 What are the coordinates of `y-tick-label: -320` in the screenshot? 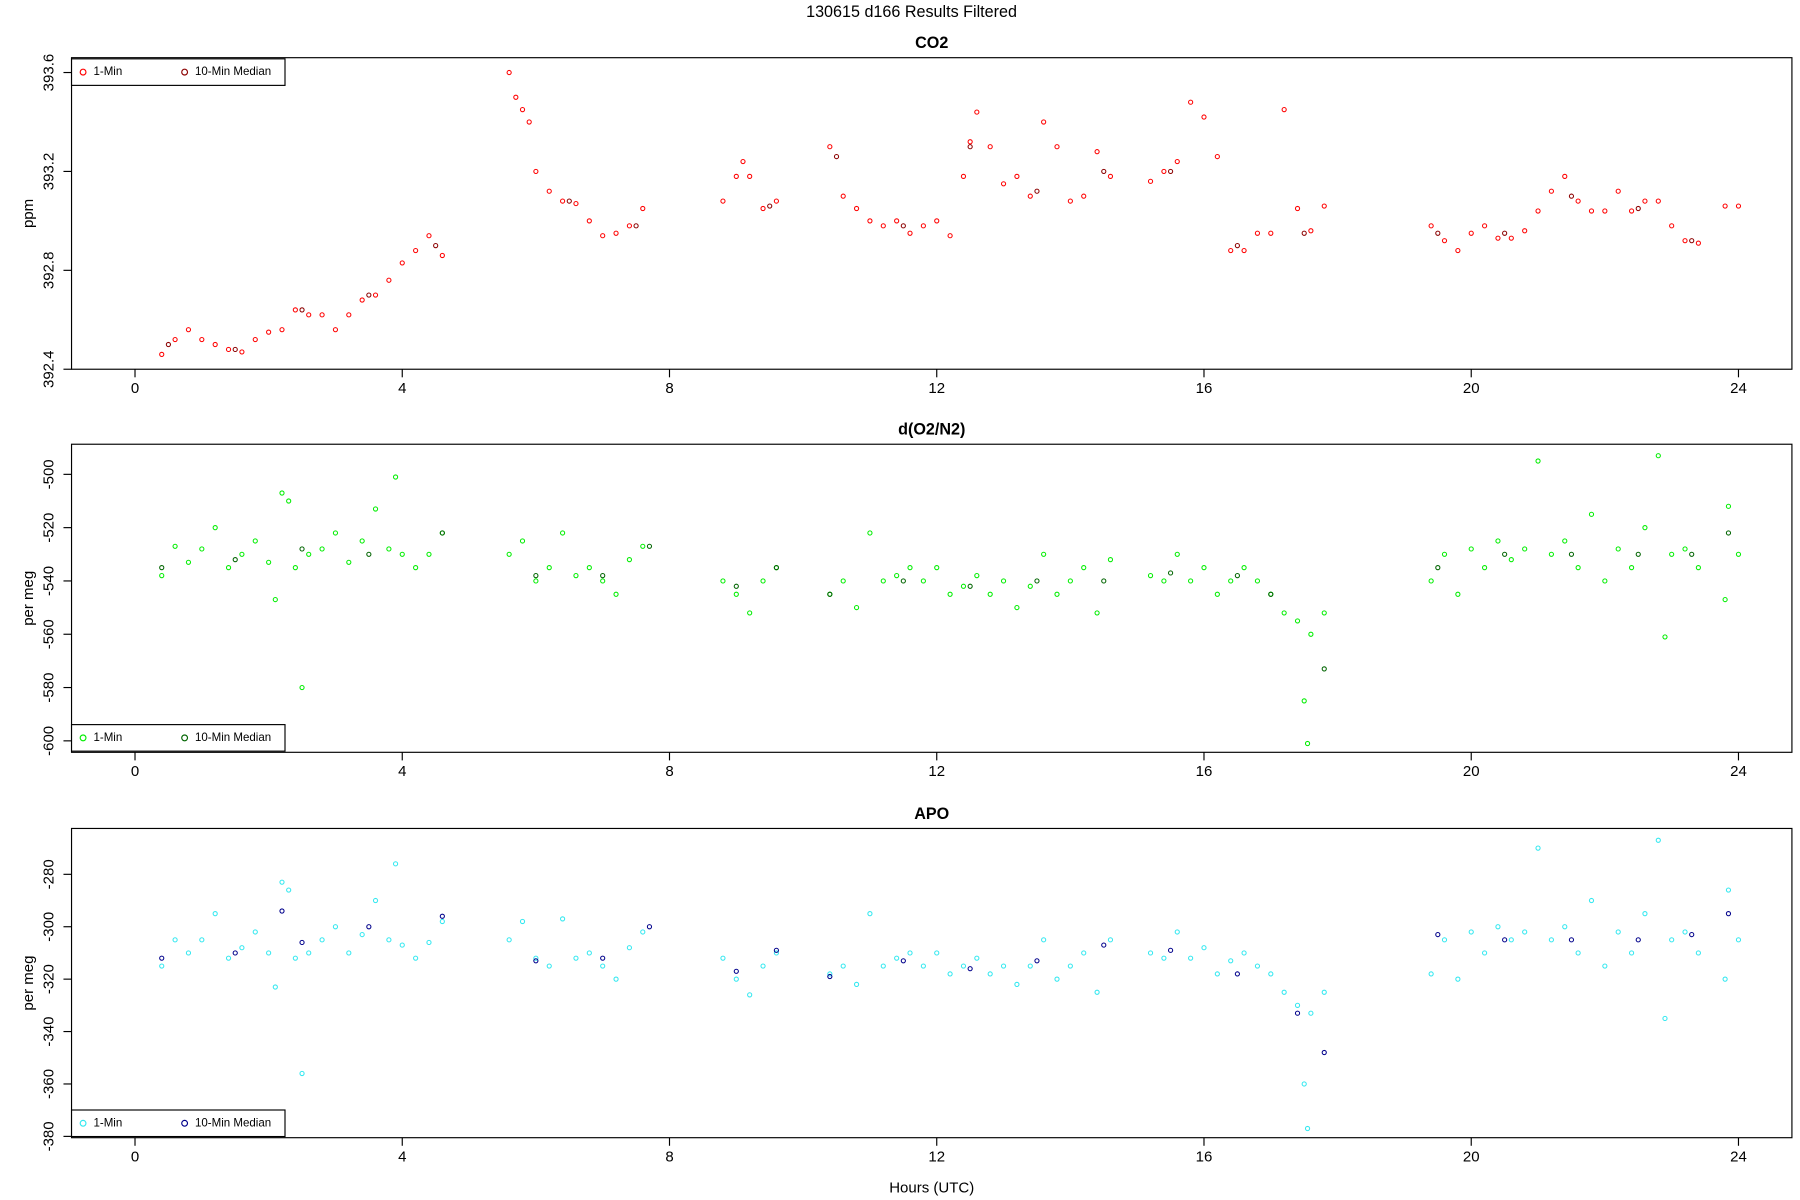 It's located at (49, 979).